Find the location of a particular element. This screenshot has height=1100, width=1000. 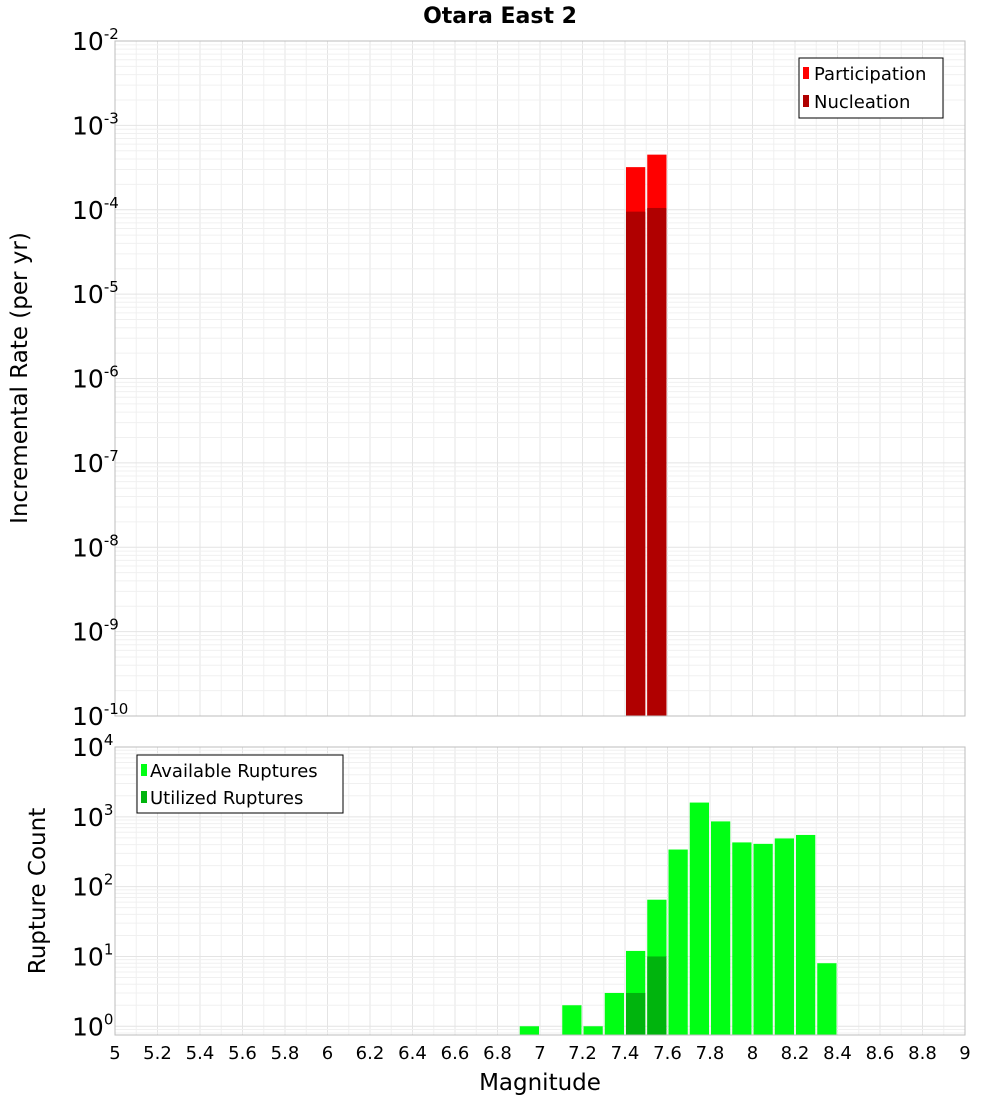

y-tick-label: 10⁻² is located at coordinates (95, 40).